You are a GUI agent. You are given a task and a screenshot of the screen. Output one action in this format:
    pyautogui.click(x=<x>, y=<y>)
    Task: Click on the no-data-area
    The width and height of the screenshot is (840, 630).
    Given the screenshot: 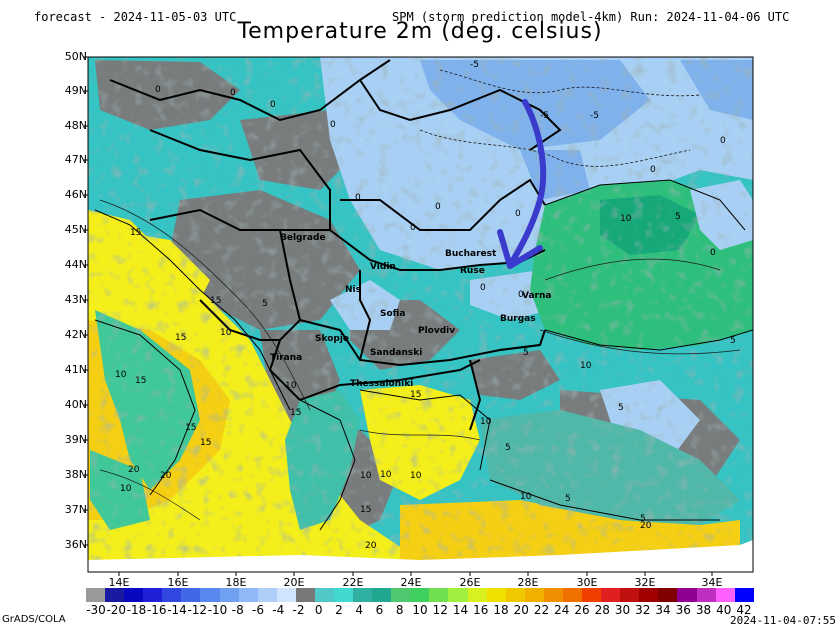 What is the action you would take?
    pyautogui.click(x=420, y=556)
    